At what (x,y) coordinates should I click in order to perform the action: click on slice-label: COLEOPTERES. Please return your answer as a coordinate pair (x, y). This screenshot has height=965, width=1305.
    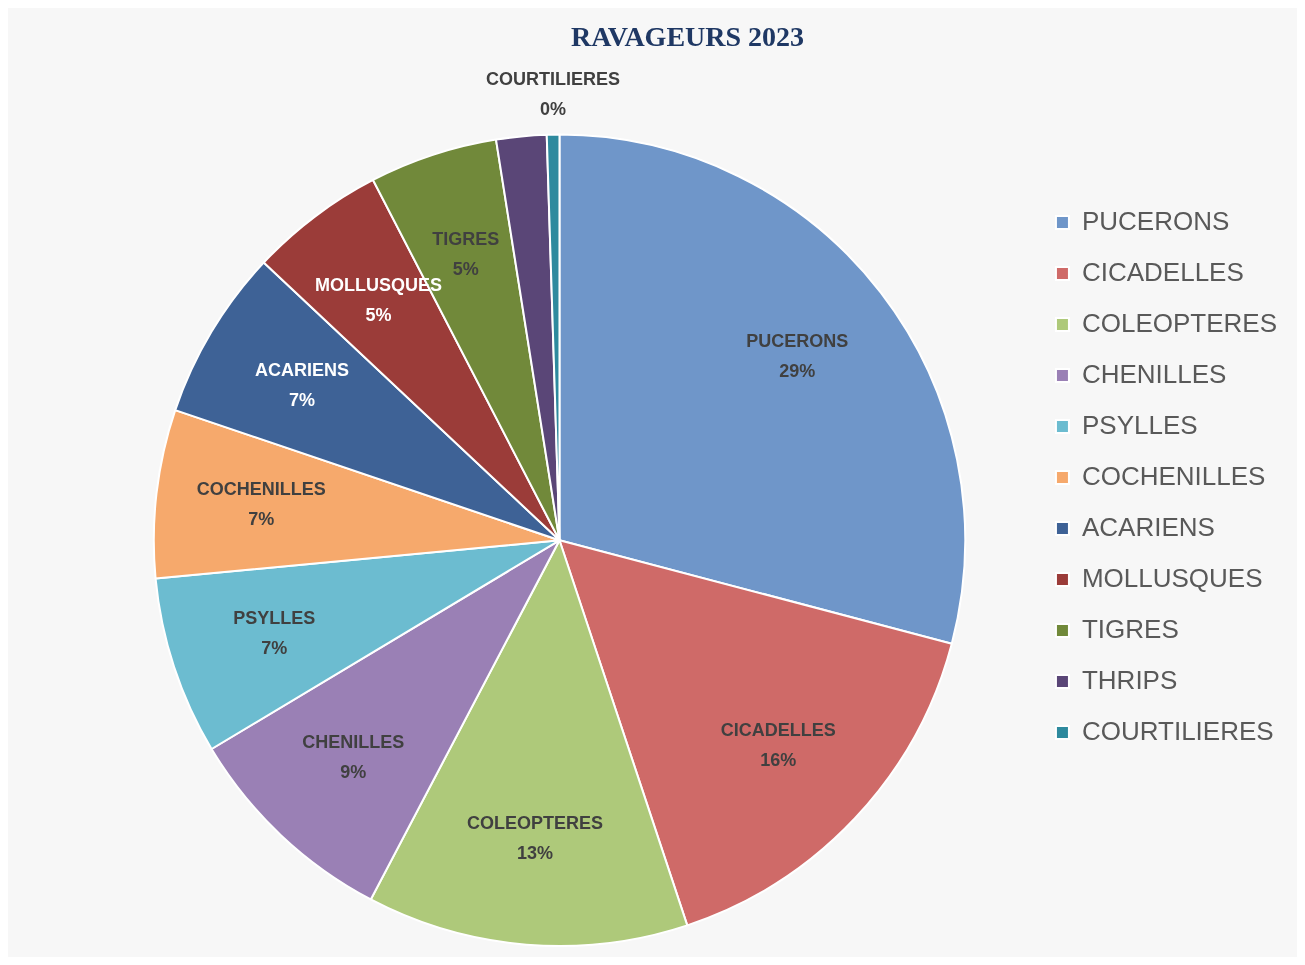
    Looking at the image, I should click on (534, 823).